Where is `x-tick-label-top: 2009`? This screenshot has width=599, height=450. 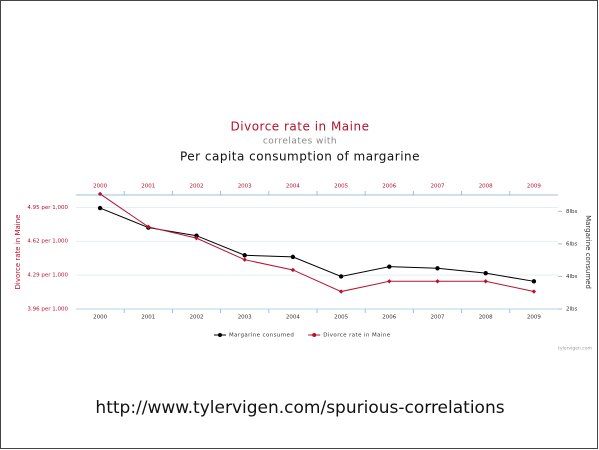 x-tick-label-top: 2009 is located at coordinates (534, 187).